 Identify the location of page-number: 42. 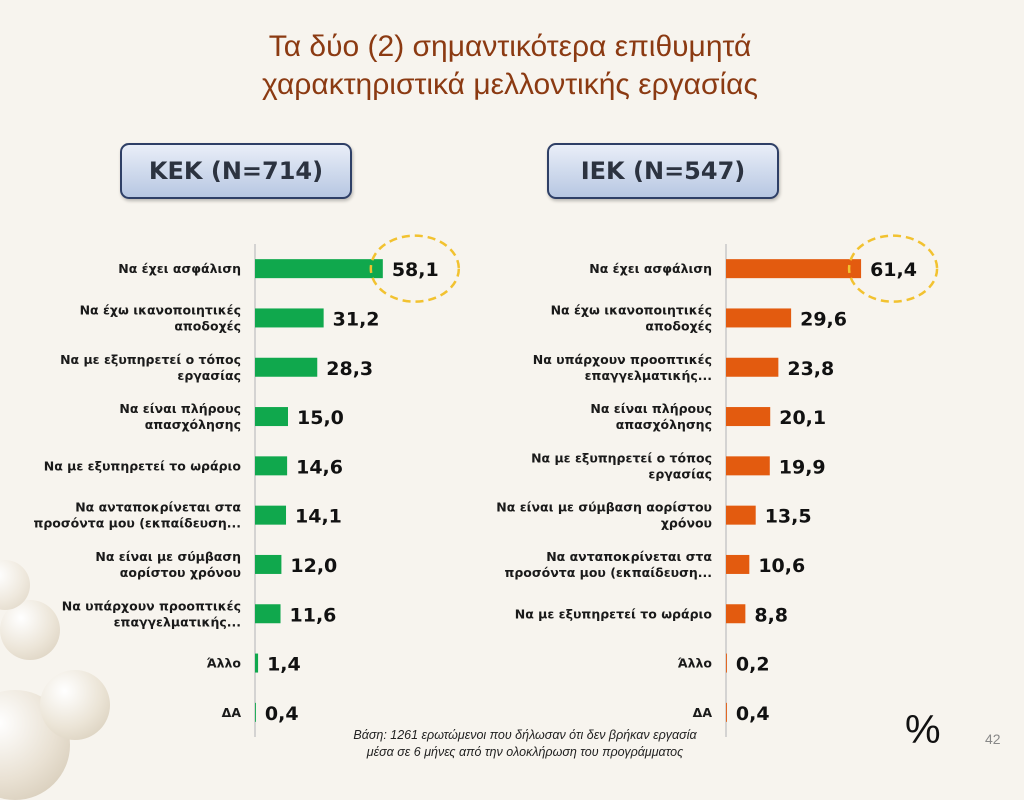
(993, 739).